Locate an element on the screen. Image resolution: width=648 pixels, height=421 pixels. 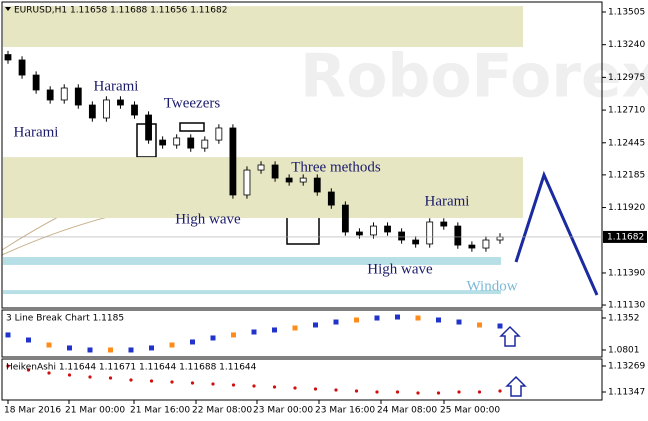
x-tick-label: 21 Mar 16:00 is located at coordinates (160, 411).